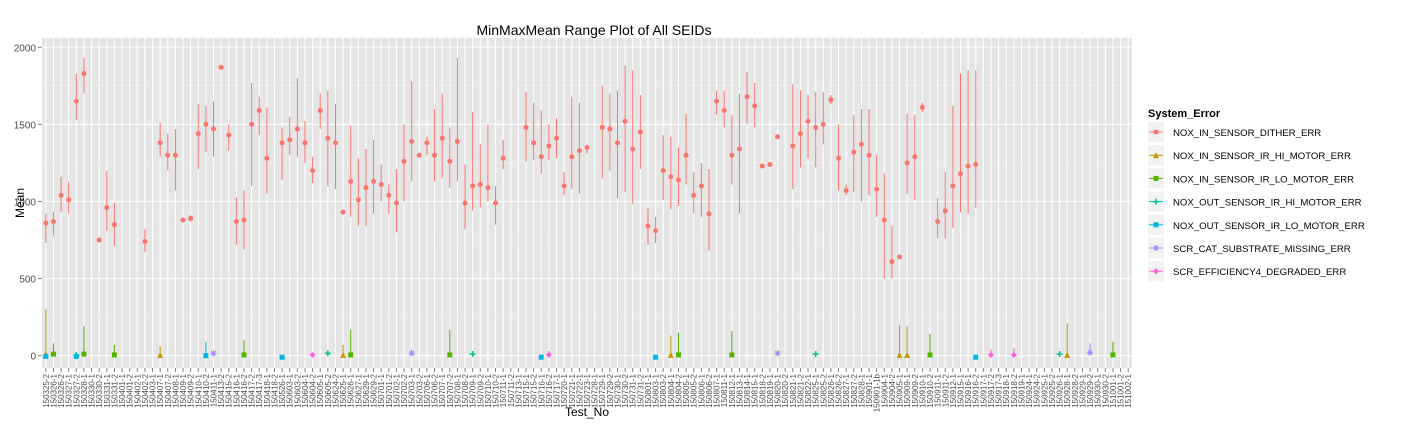 Image resolution: width=1416 pixels, height=430 pixels. I want to click on x-tick-label: 150418-2, so click(274, 390).